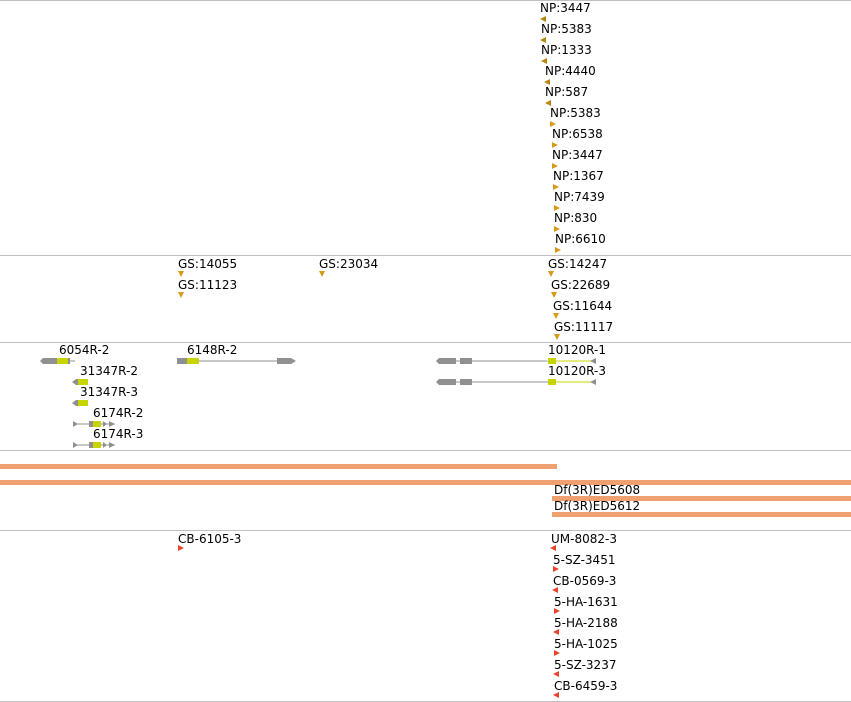 This screenshot has width=851, height=702. What do you see at coordinates (425, 255) in the screenshot?
I see `track-divider-np-gs` at bounding box center [425, 255].